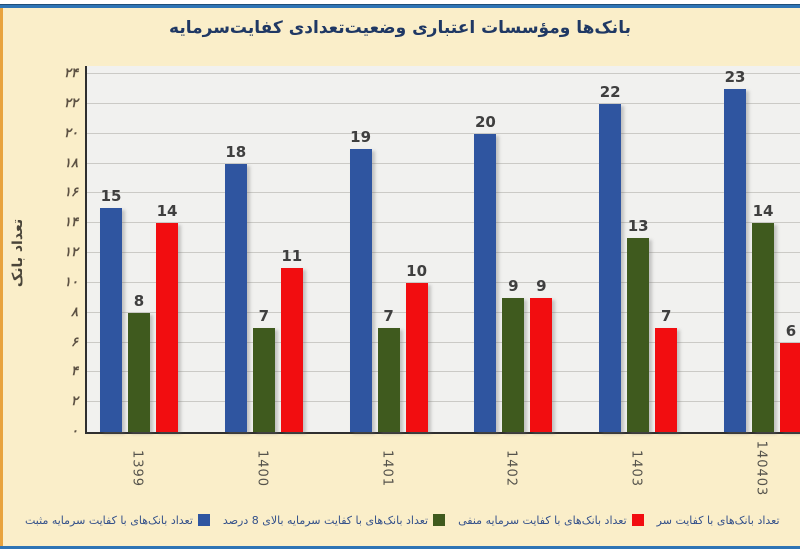 Image resolution: width=800 pixels, height=557 pixels. What do you see at coordinates (791, 330) in the screenshot?
I see `bar-value-label: 6` at bounding box center [791, 330].